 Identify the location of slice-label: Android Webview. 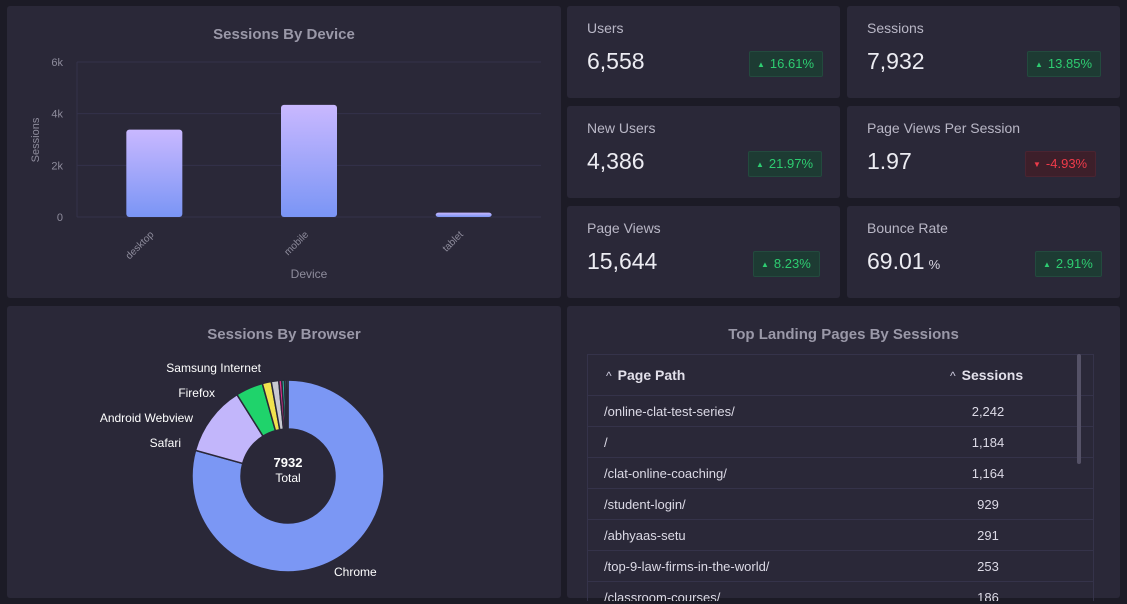
(146, 418).